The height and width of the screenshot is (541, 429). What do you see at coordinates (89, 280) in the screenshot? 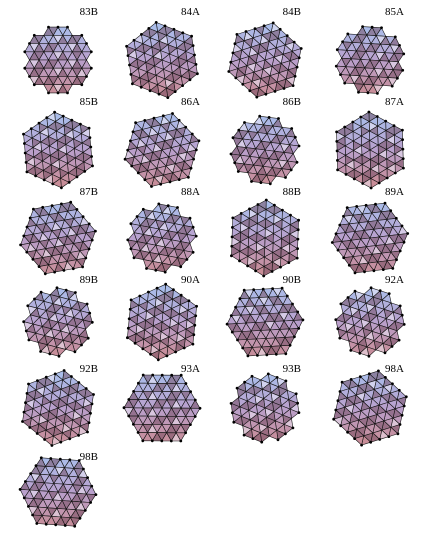
I see `item-label: 89B` at bounding box center [89, 280].